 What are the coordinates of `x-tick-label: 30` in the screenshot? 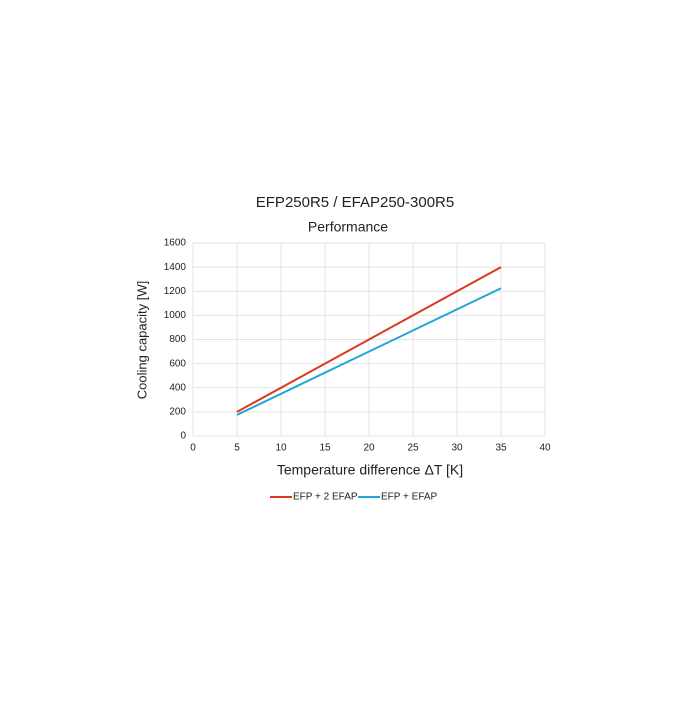 It's located at (457, 448).